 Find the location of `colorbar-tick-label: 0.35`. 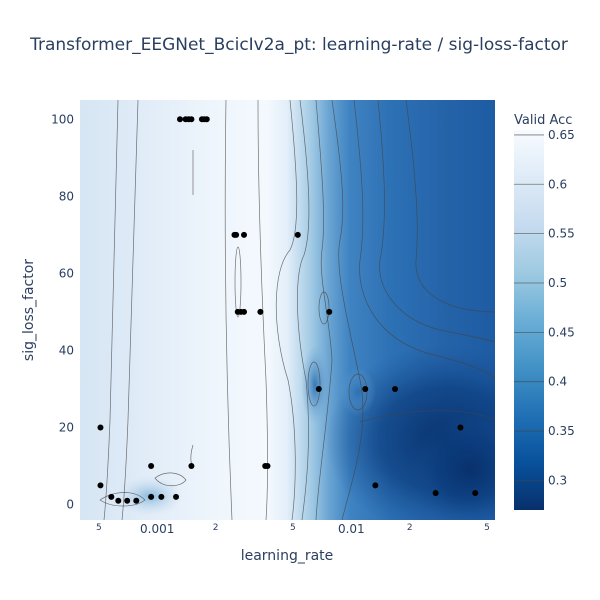

colorbar-tick-label: 0.35 is located at coordinates (561, 431).